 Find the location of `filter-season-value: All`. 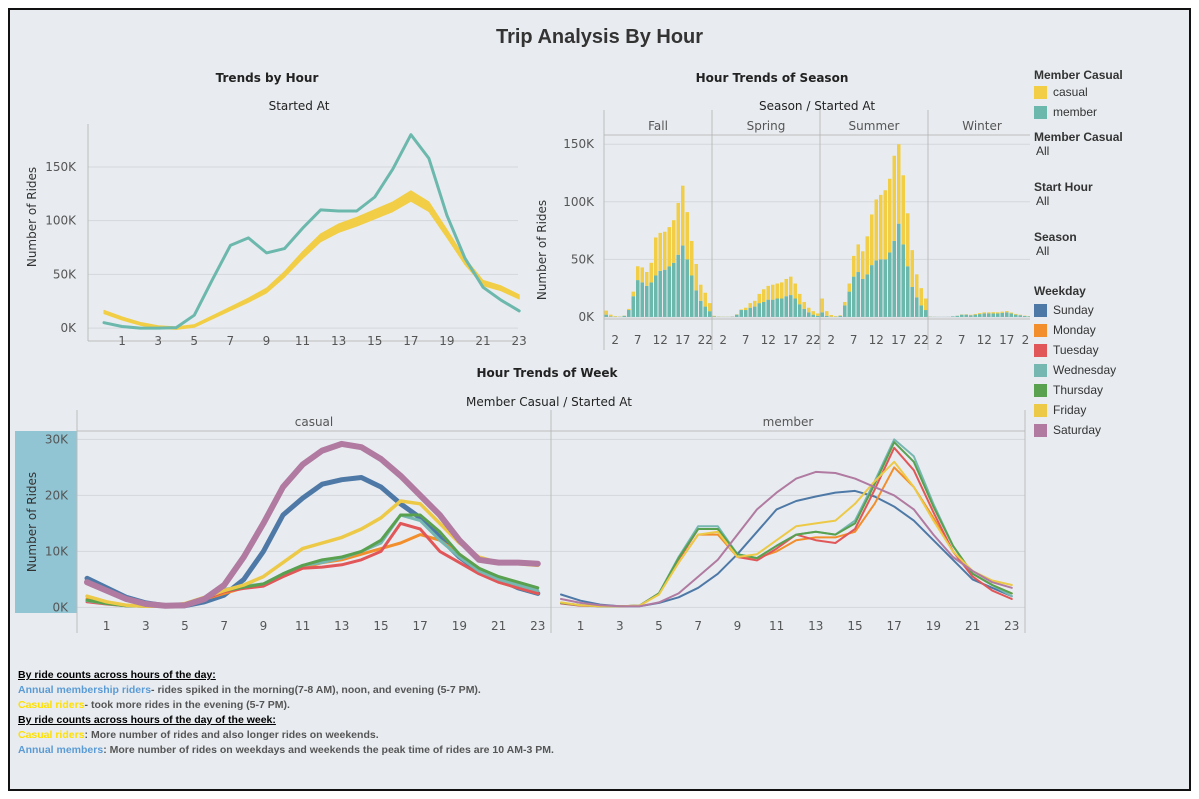

filter-season-value: All is located at coordinates (1043, 251).